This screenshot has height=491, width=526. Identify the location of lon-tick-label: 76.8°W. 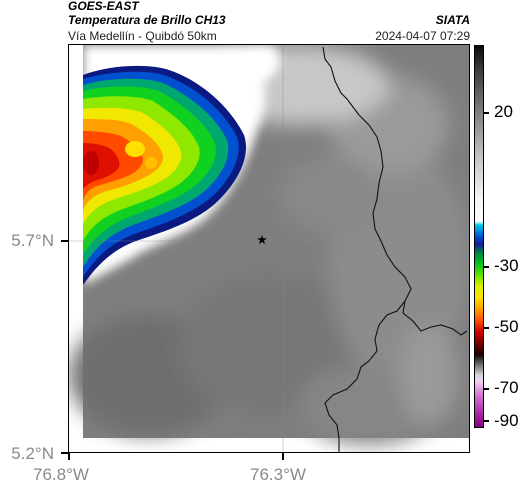
(61, 474).